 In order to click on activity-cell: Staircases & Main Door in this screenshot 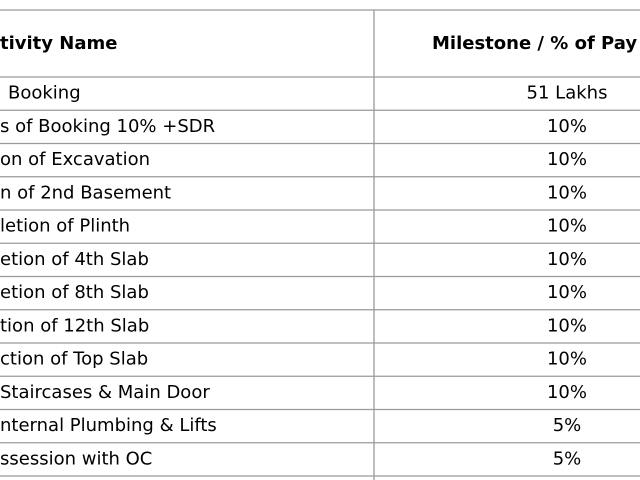, I will do `click(105, 392)`.